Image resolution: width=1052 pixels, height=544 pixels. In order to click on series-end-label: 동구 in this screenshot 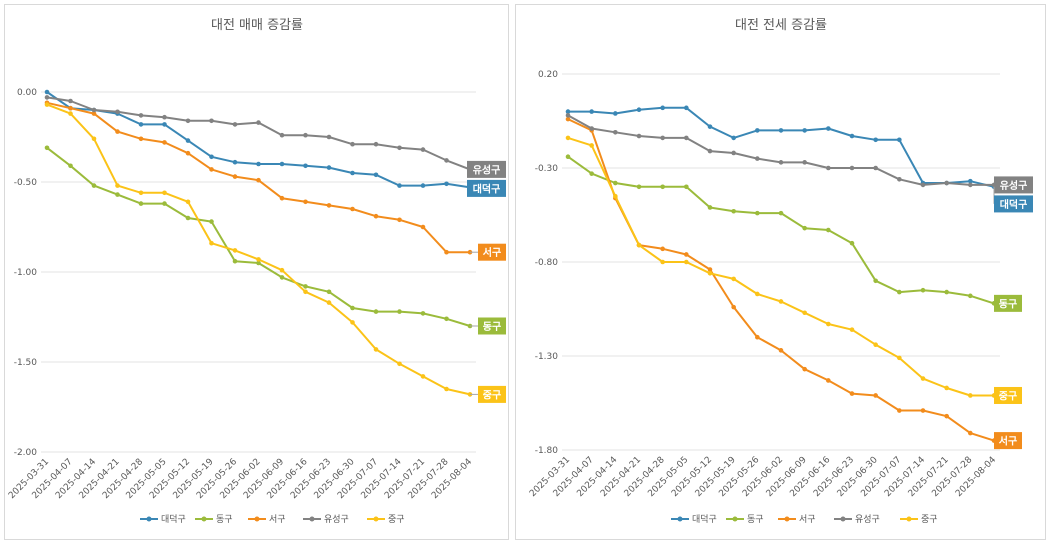, I will do `click(1008, 304)`.